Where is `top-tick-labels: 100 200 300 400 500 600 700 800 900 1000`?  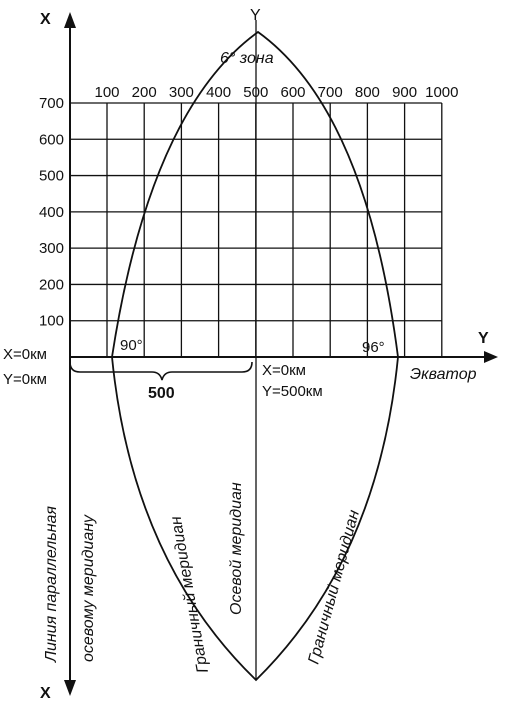
top-tick-labels: 100 200 300 400 500 600 700 800 900 1000 is located at coordinates (276, 92).